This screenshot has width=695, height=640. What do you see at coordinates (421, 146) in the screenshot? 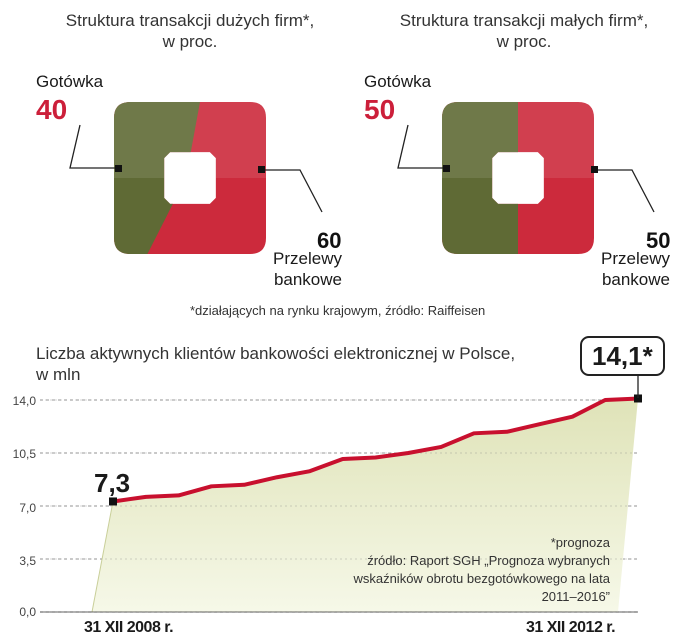
I see `leader-line-cash-right` at bounding box center [421, 146].